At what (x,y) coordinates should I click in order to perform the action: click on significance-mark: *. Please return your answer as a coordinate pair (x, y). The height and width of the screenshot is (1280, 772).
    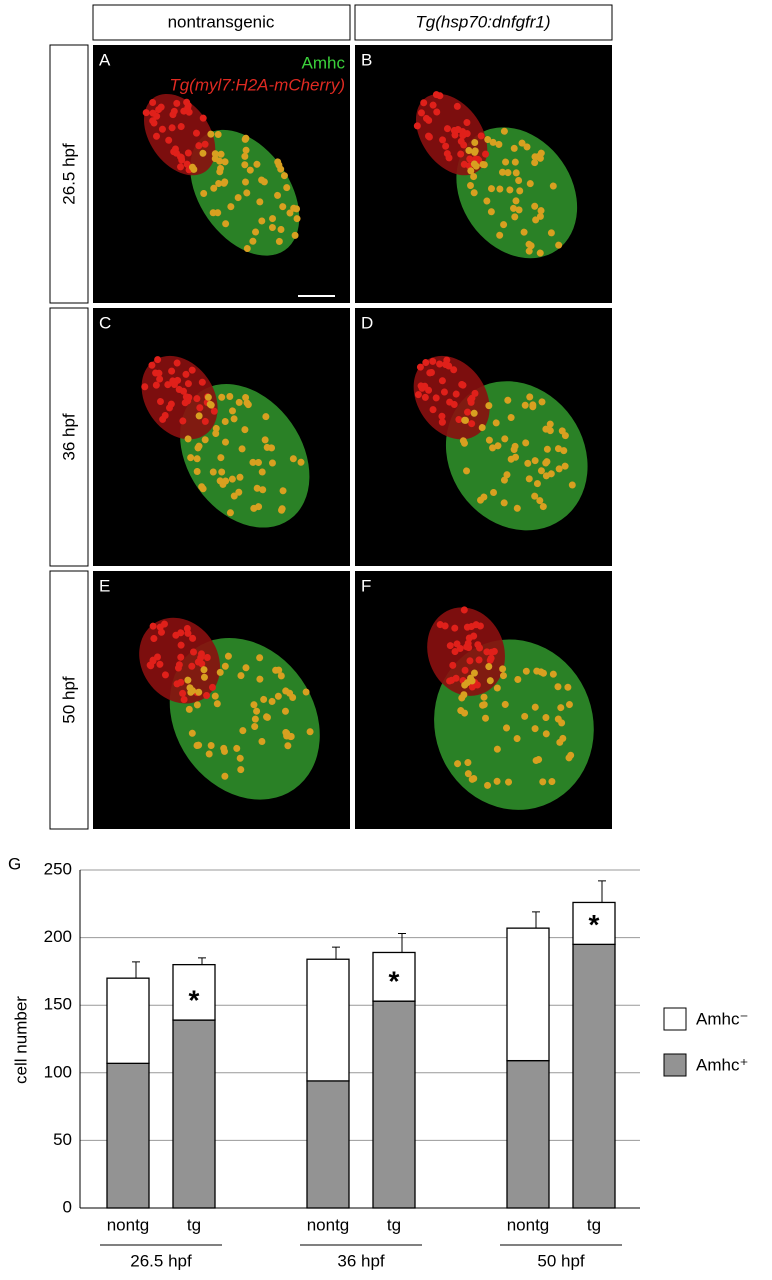
    Looking at the image, I should click on (394, 981).